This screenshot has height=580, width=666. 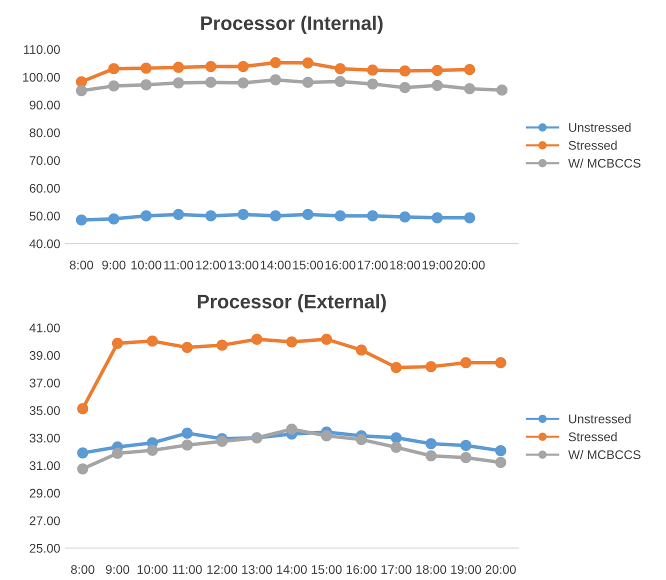 What do you see at coordinates (45, 493) in the screenshot?
I see `y-tick-label: 29.00` at bounding box center [45, 493].